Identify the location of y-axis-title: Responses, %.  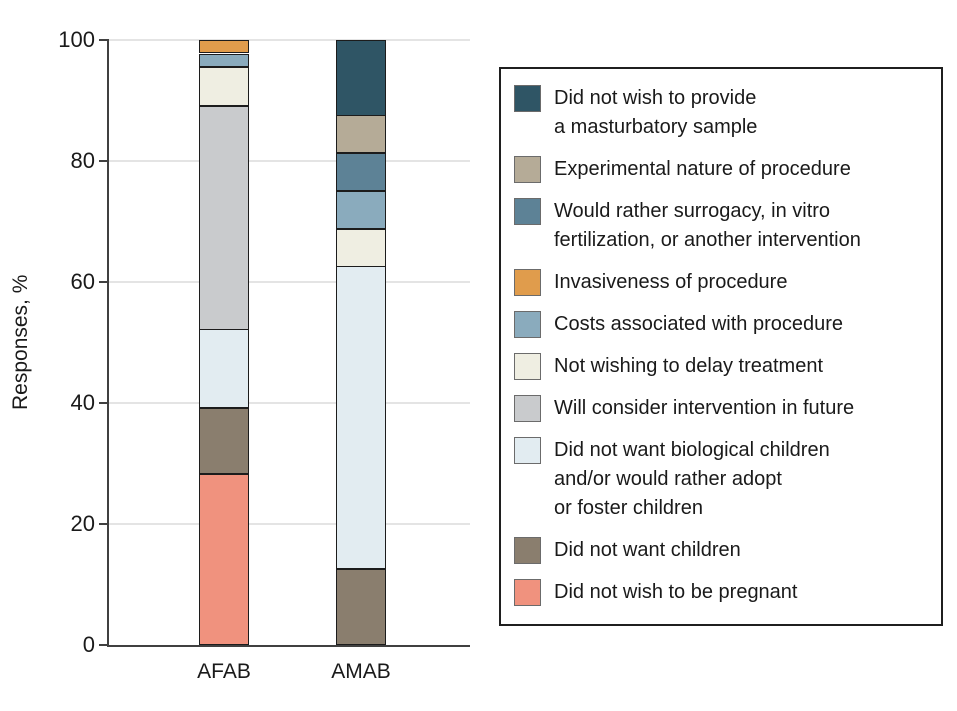
(20, 342).